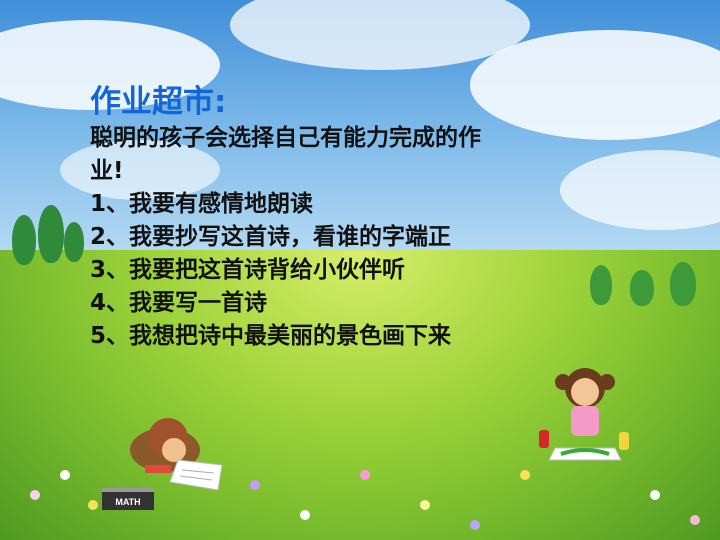 This screenshot has width=720, height=540. Describe the element at coordinates (162, 464) in the screenshot. I see `boy-reading-illustration: MATH` at that location.